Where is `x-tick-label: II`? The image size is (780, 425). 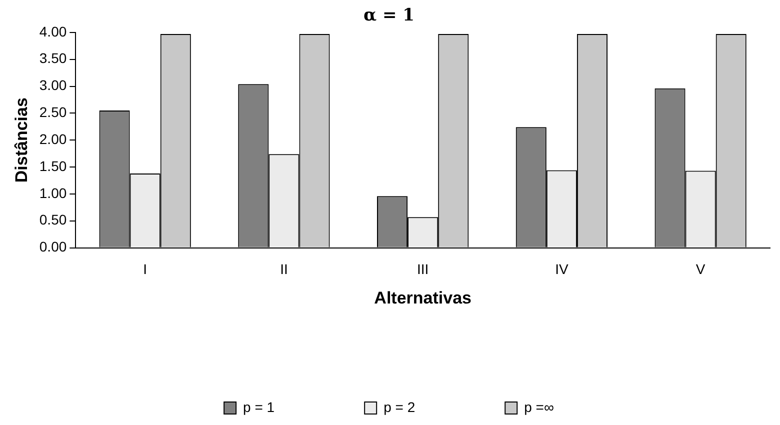
x-tick-label: II is located at coordinates (284, 269).